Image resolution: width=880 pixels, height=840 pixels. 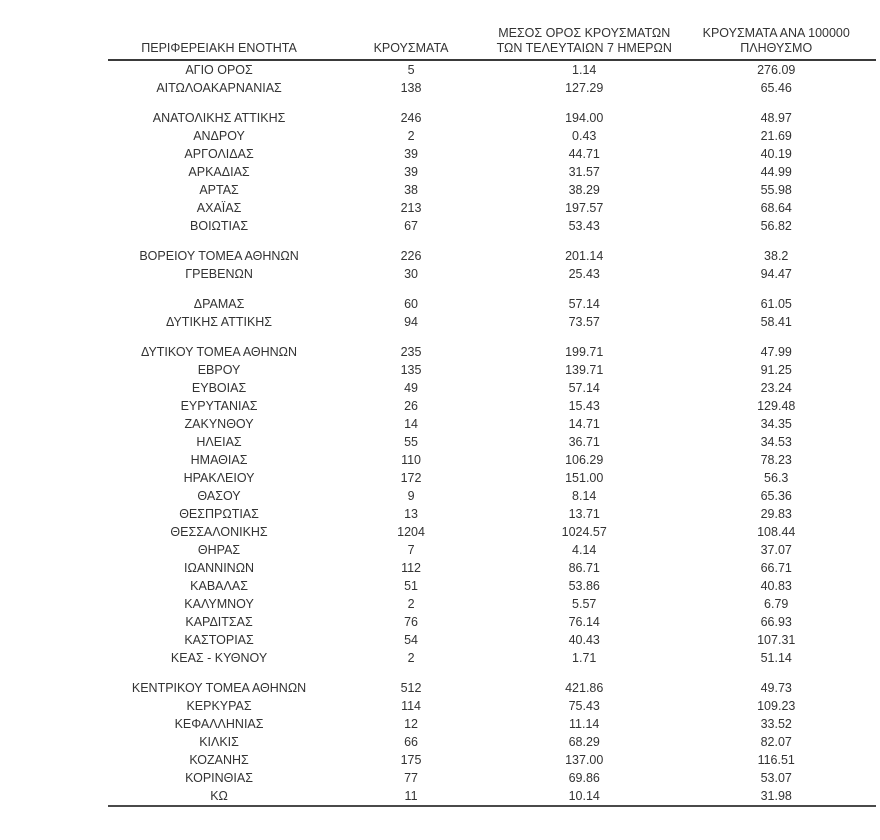 What do you see at coordinates (492, 797) in the screenshot?
I see `table-row: ΚΩ 11 10.14 31.98` at bounding box center [492, 797].